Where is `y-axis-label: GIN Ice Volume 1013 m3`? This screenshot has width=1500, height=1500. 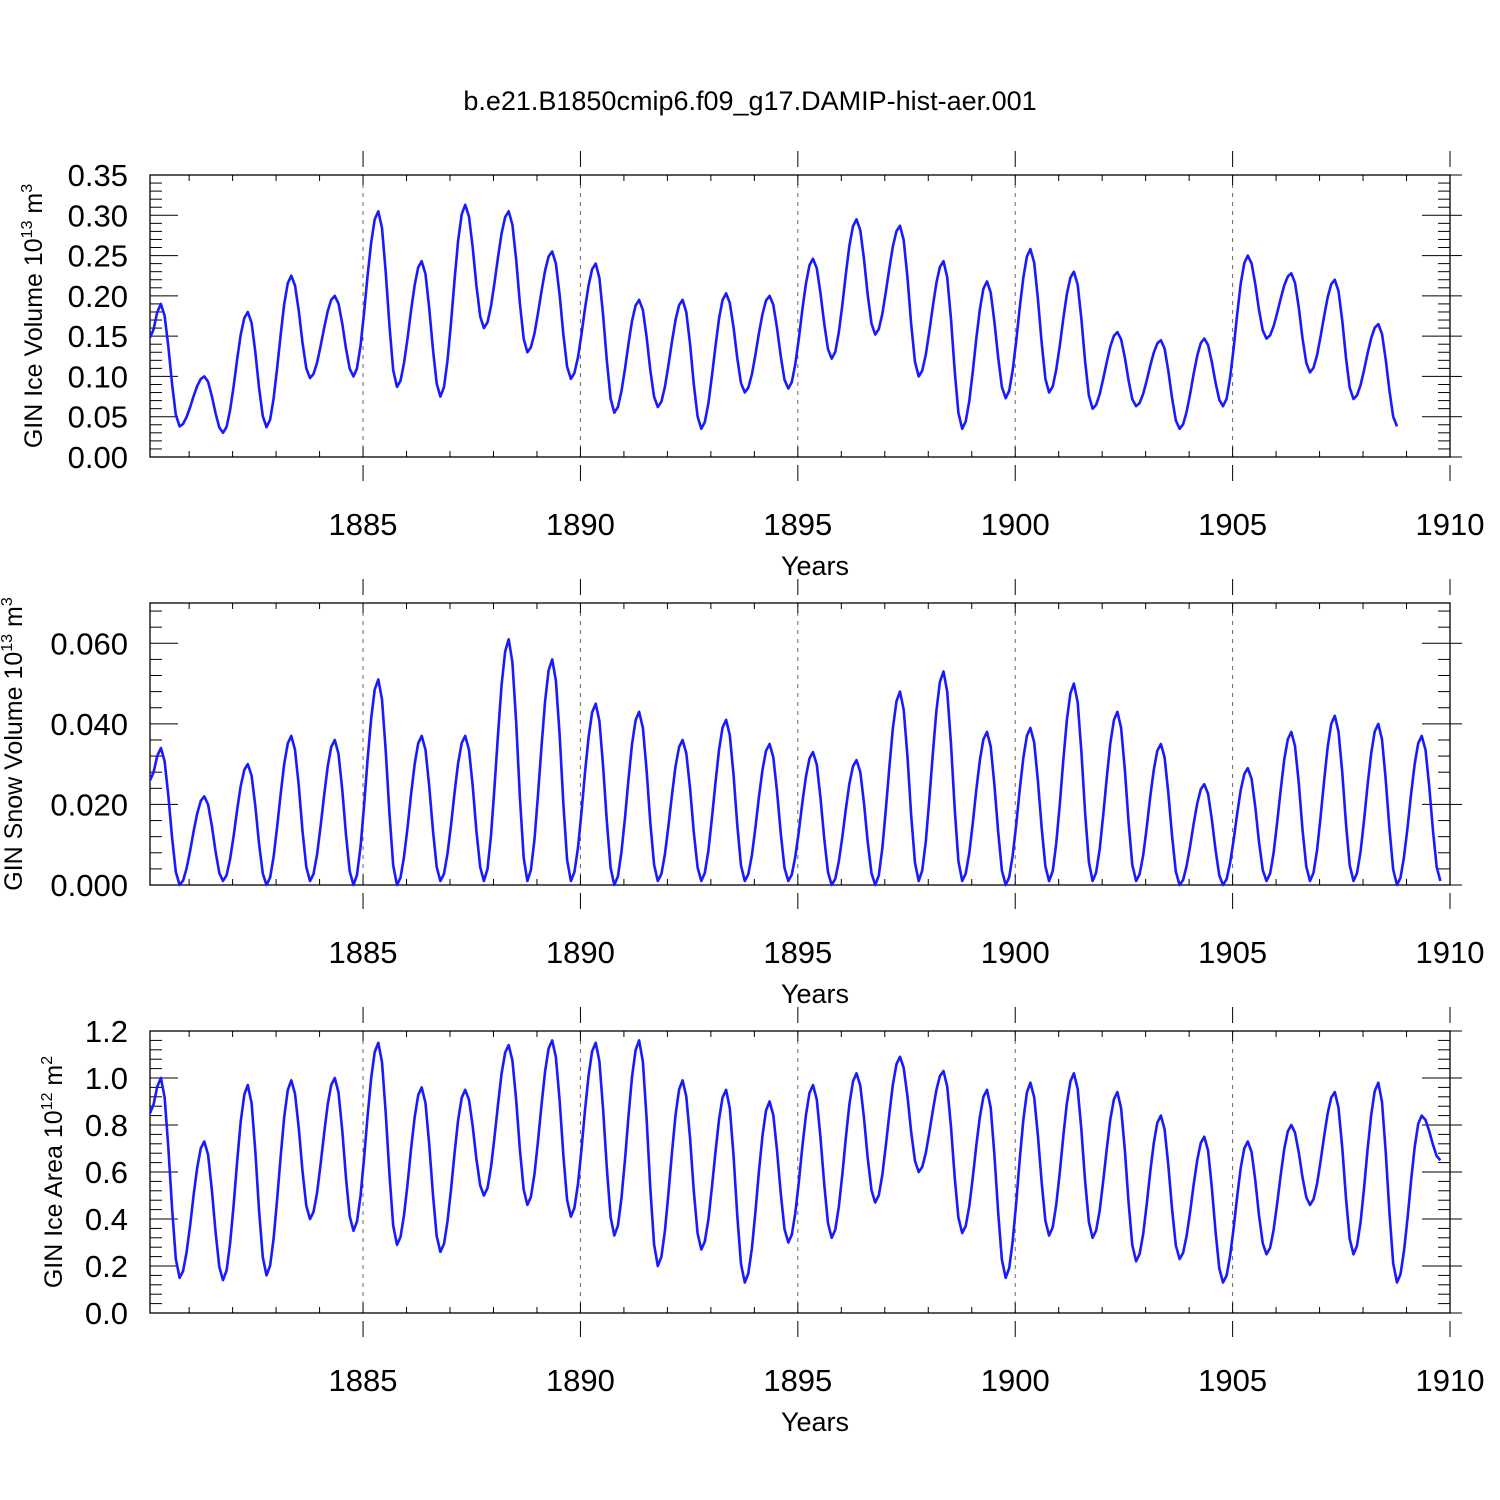
y-axis-label: GIN Ice Volume 1013 m3 is located at coordinates (33, 316).